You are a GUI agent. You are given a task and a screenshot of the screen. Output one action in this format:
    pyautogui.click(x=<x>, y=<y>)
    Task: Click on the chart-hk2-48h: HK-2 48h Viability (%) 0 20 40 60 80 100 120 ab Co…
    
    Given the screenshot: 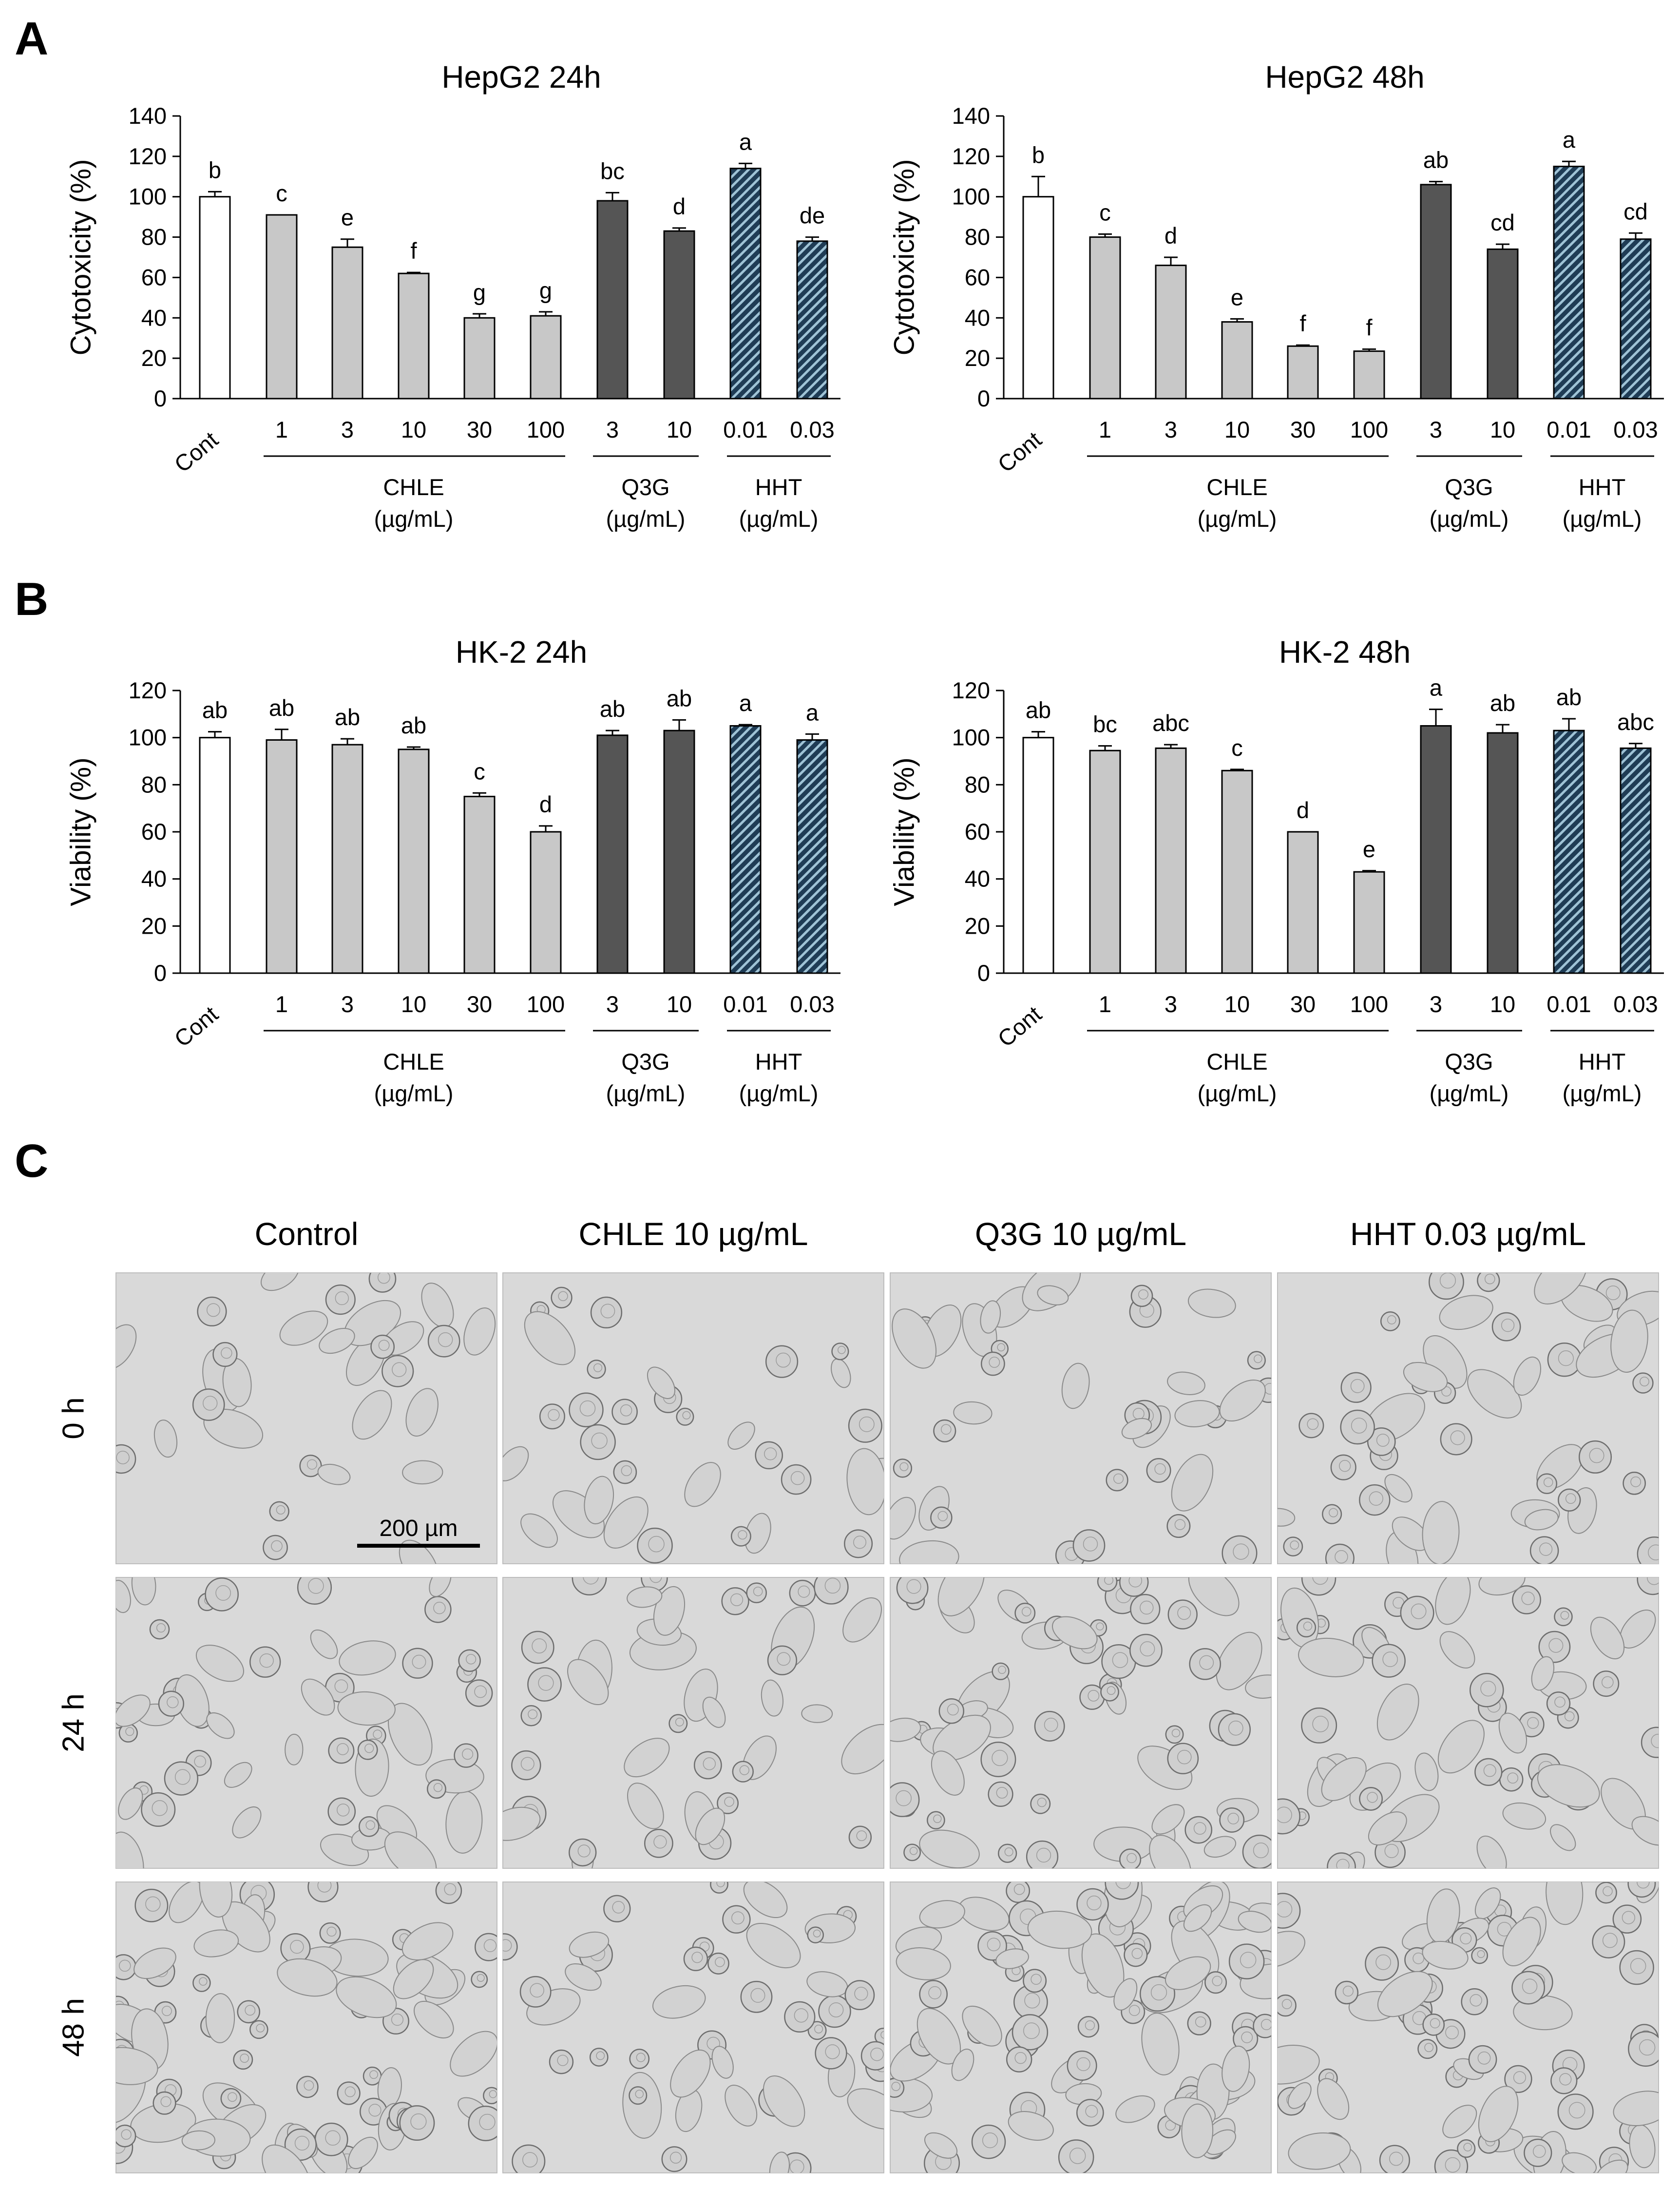 What is the action you would take?
    pyautogui.click(x=1276, y=870)
    